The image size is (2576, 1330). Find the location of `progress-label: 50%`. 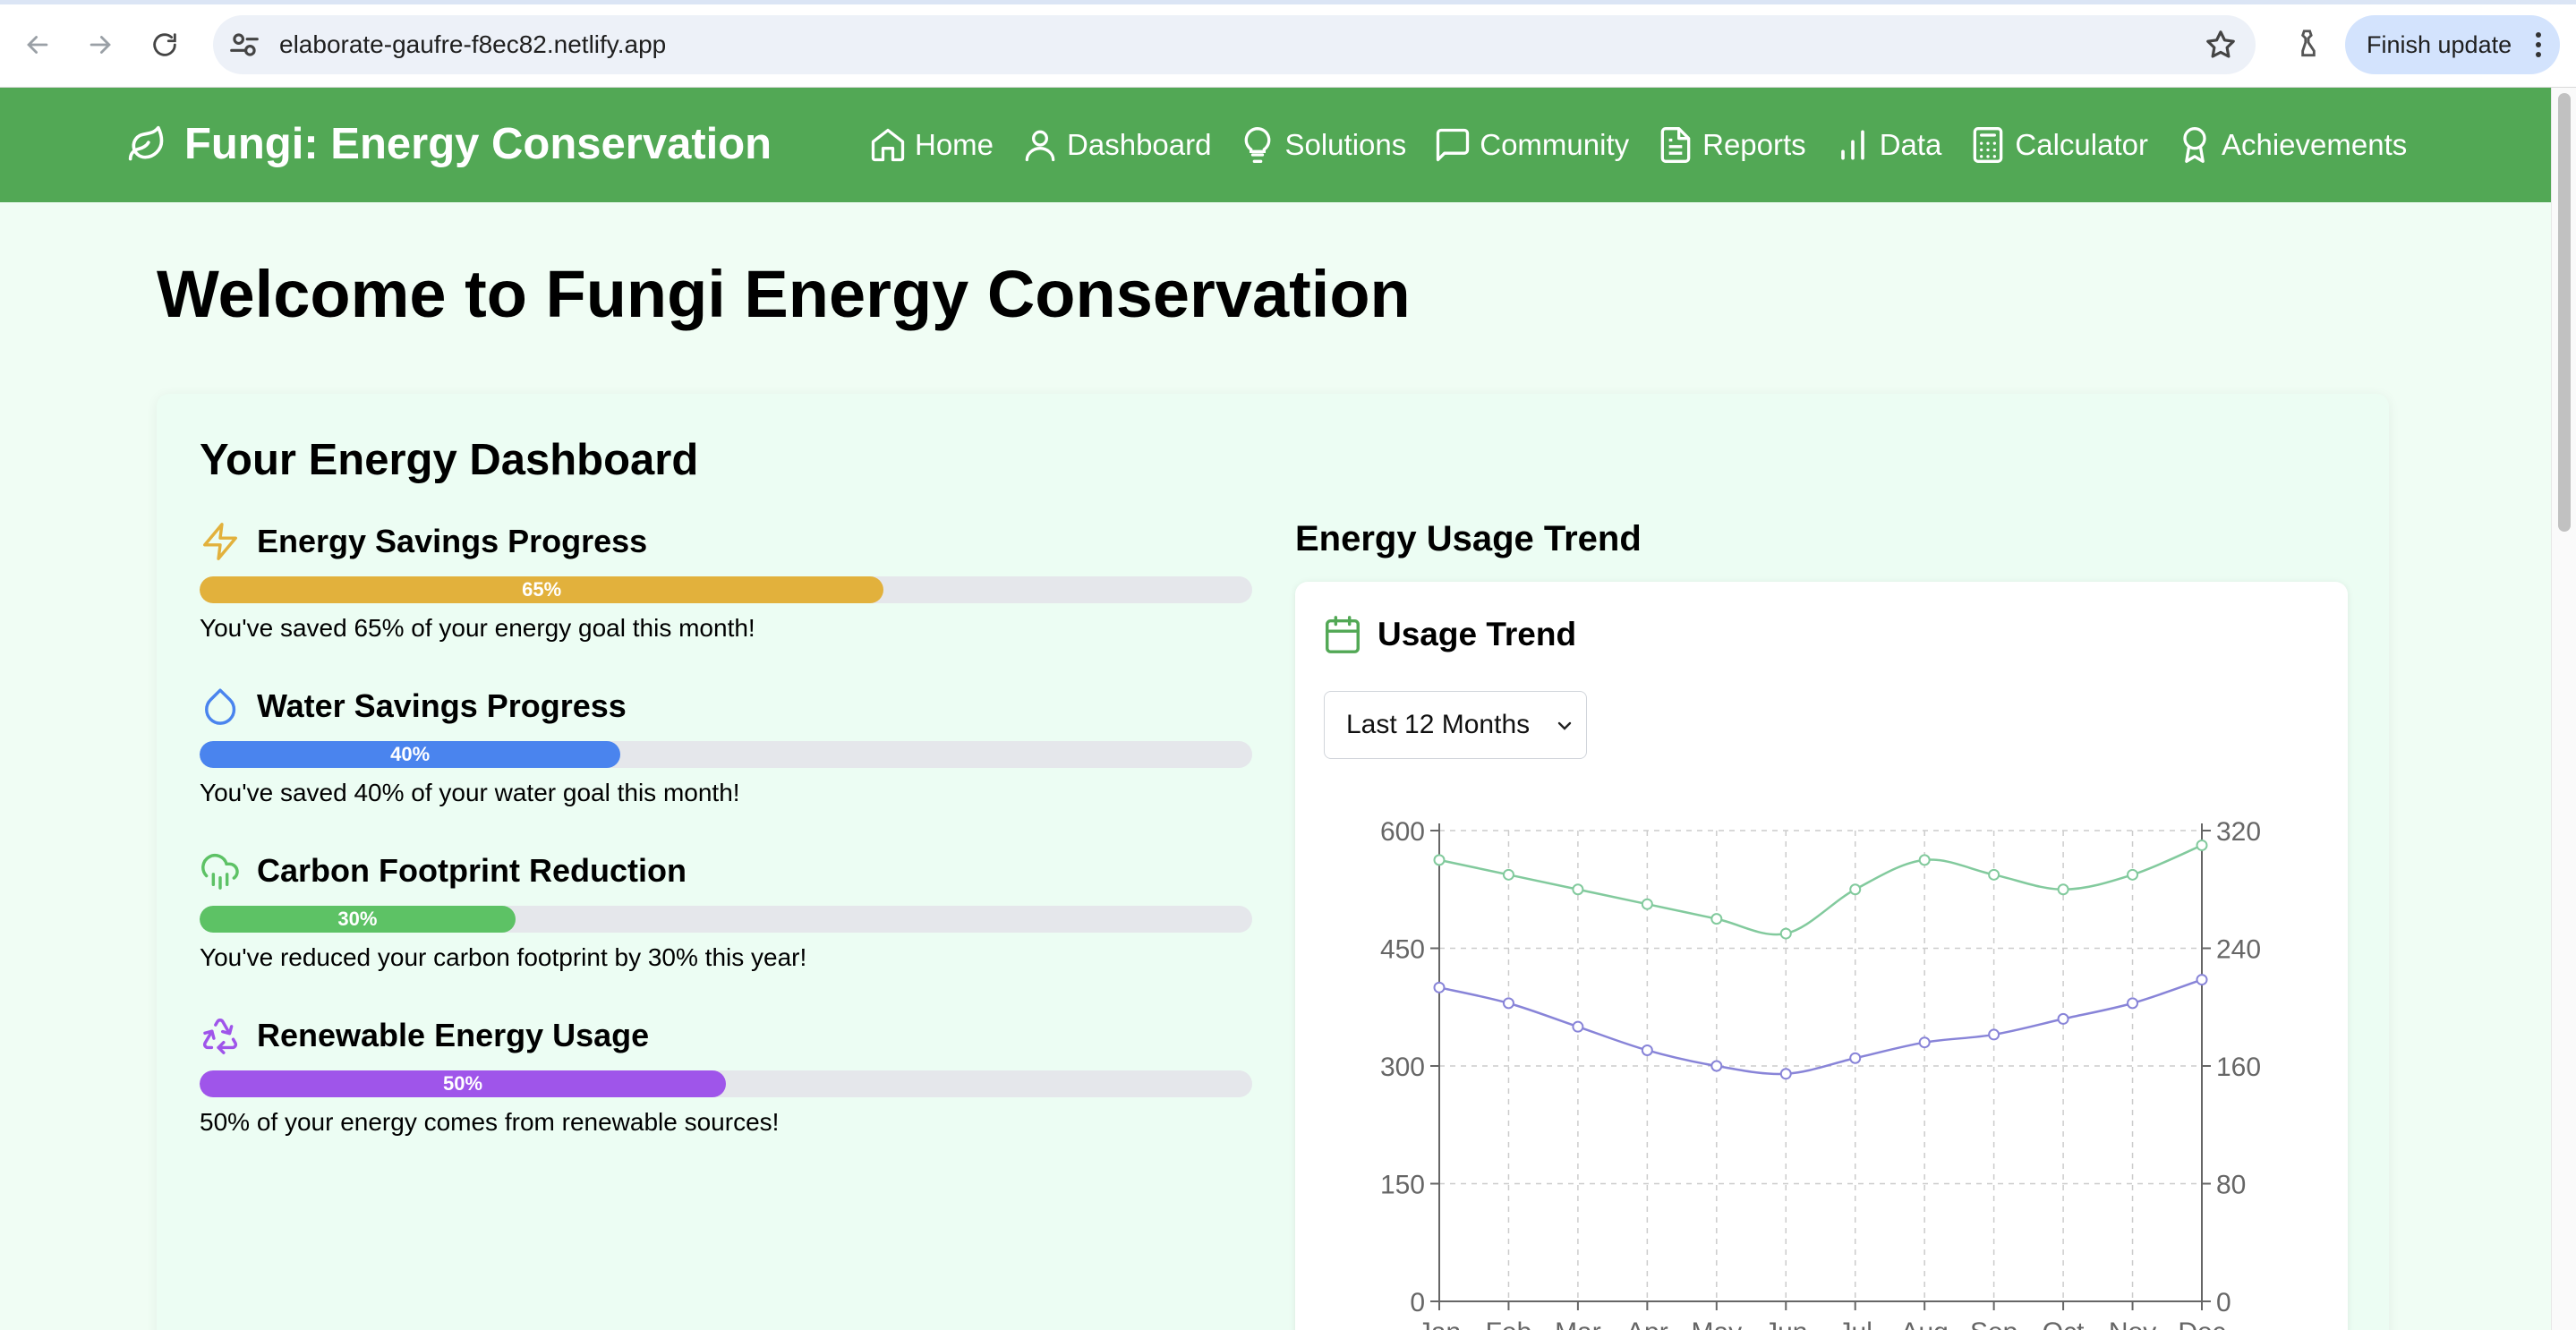

progress-label: 50% is located at coordinates (462, 1083).